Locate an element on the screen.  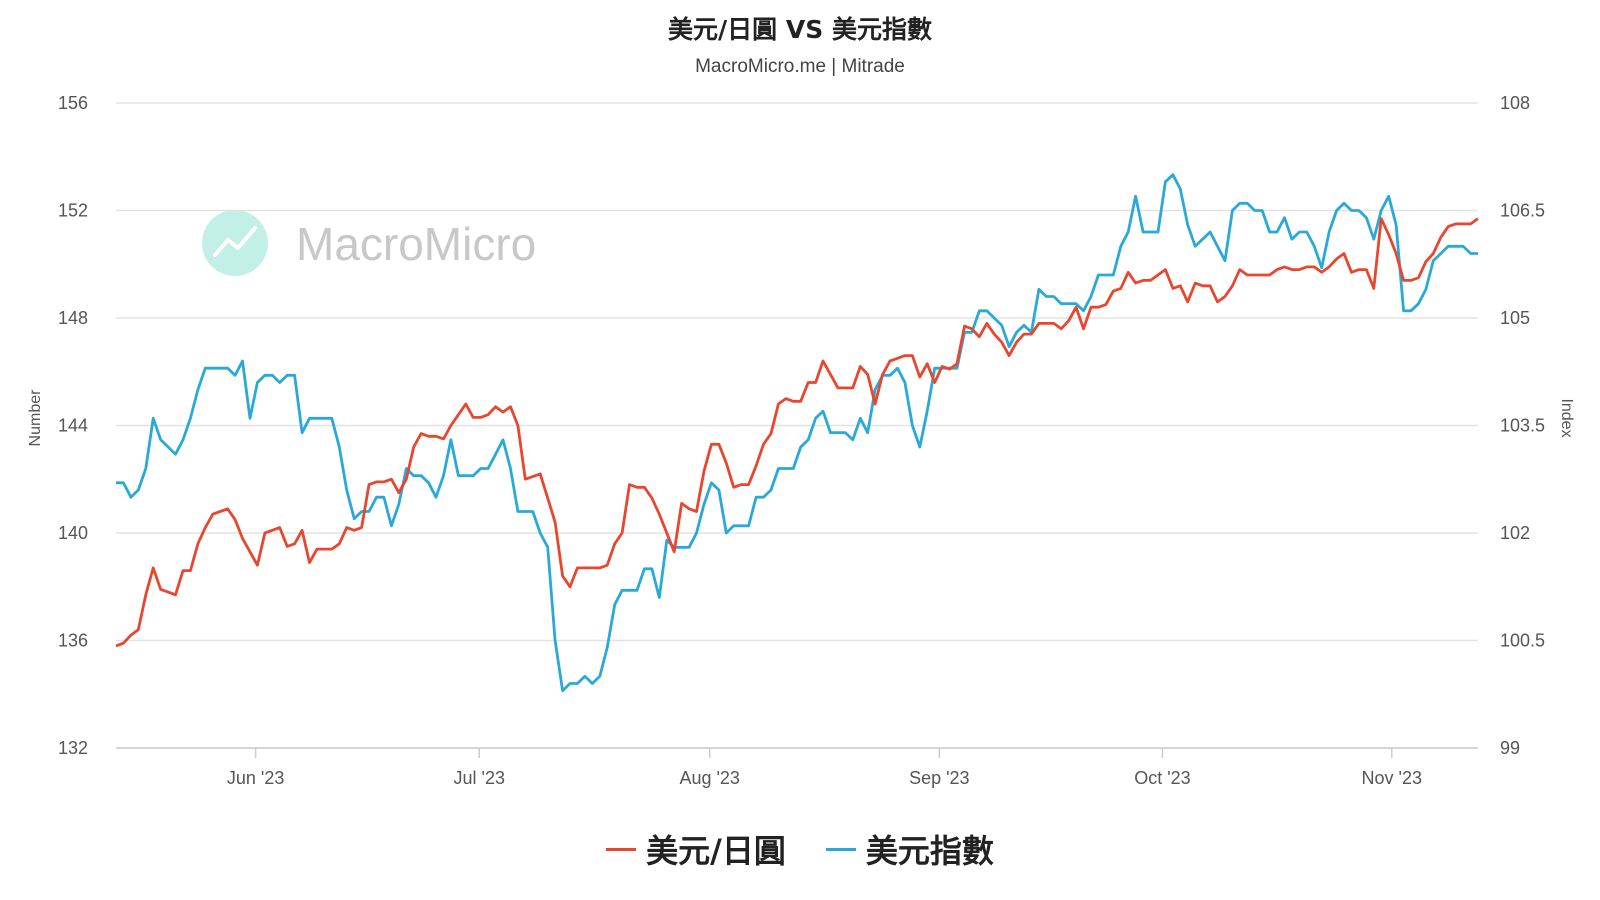
x-tick-label: Oct '23 is located at coordinates (1162, 778).